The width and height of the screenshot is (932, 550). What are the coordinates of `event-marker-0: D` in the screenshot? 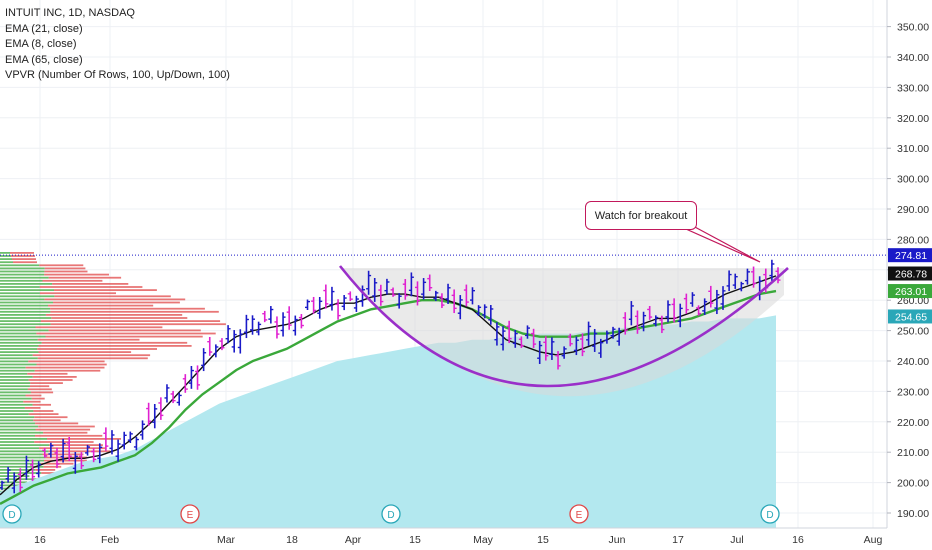 It's located at (12, 514).